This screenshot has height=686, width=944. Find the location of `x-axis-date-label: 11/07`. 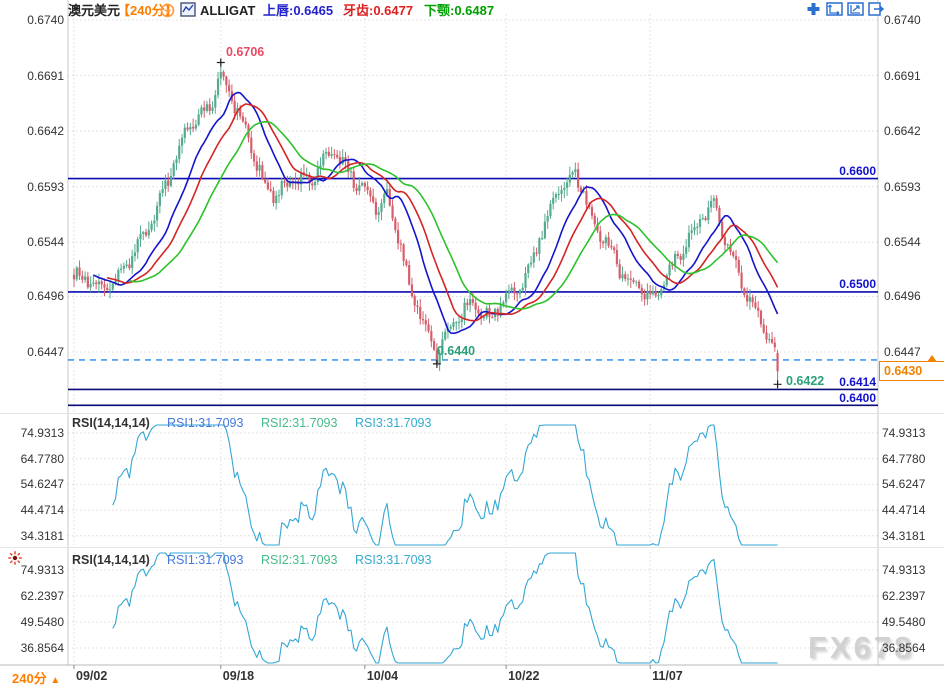

x-axis-date-label: 11/07 is located at coordinates (667, 676).